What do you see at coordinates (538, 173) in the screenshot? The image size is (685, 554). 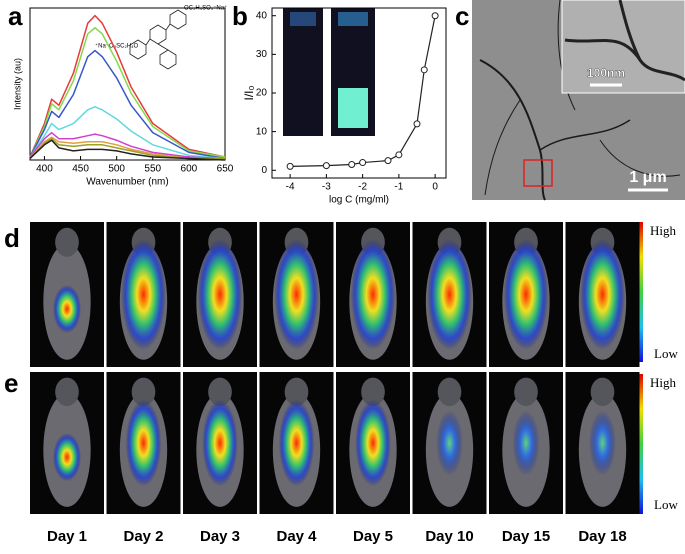 I see `highlight-box` at bounding box center [538, 173].